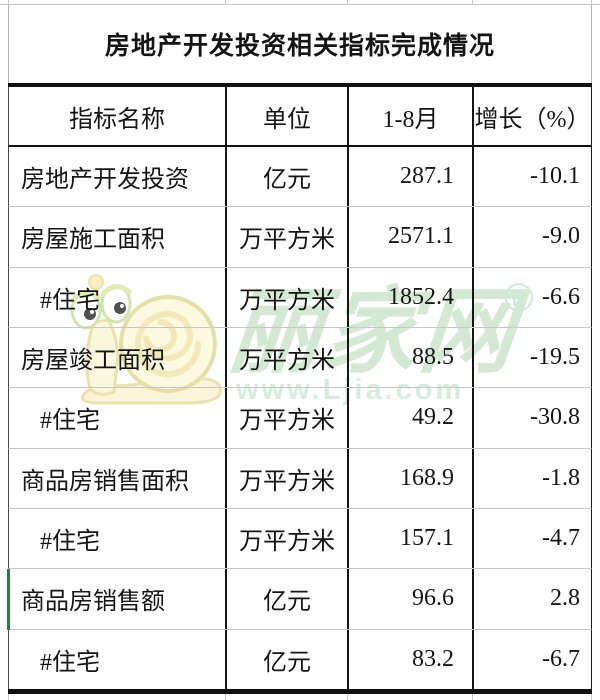  What do you see at coordinates (117, 119) in the screenshot?
I see `column-header-indicator: 指标名称` at bounding box center [117, 119].